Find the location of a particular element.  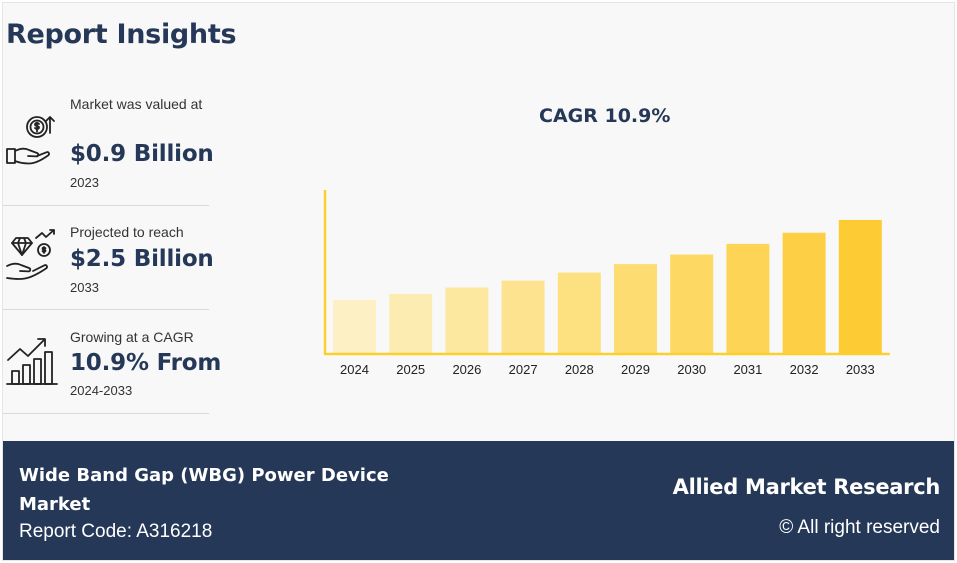

report-code: Report Code: A316218 is located at coordinates (116, 531).